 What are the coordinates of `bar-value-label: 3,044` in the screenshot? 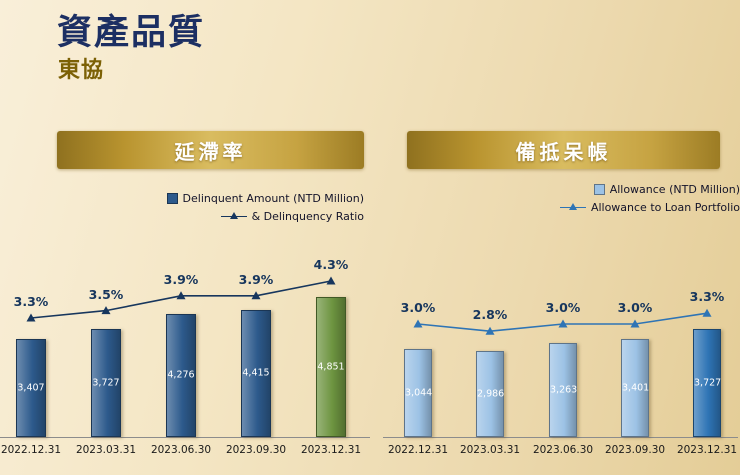 It's located at (419, 393).